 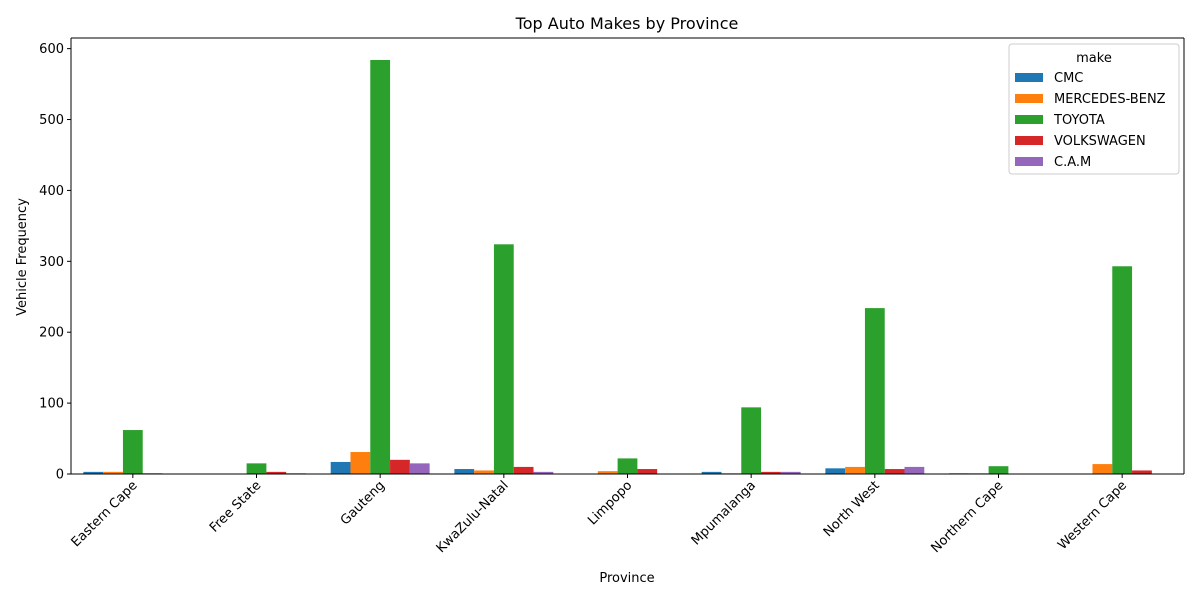 I want to click on bar-volkswagen-free-state, so click(x=276, y=472).